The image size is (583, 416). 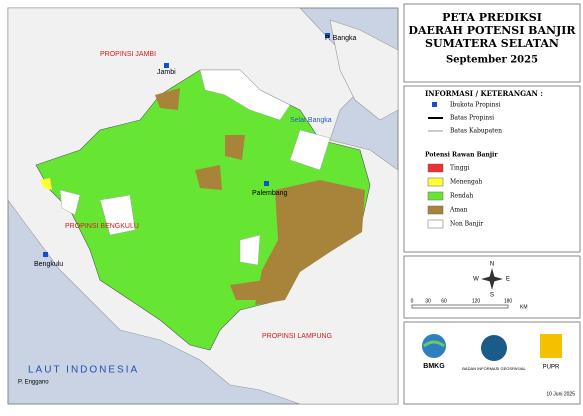 What do you see at coordinates (458, 210) in the screenshot?
I see `legend-label: Aman` at bounding box center [458, 210].